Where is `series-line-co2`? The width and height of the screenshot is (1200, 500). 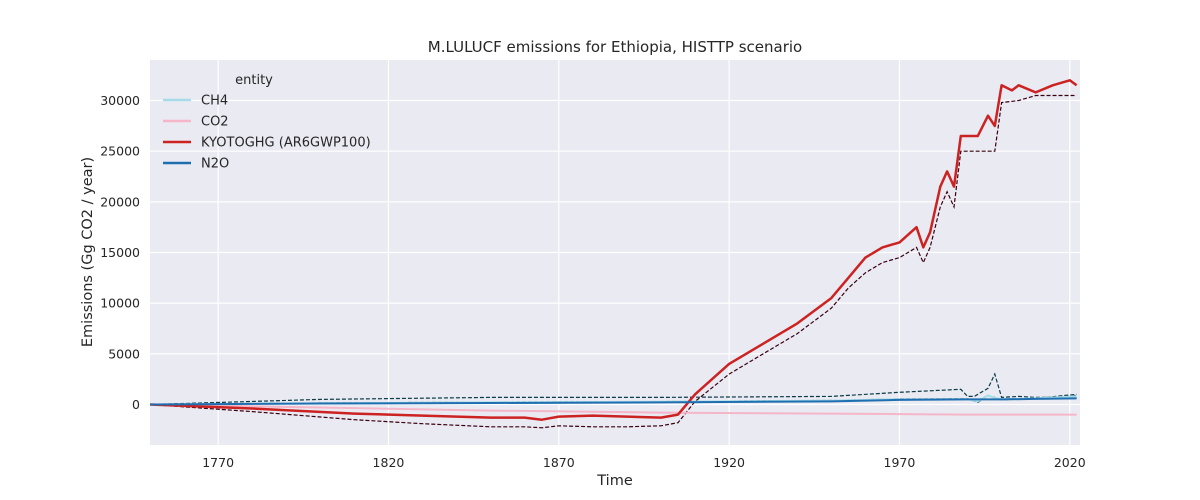 series-line-co2 is located at coordinates (613, 409).